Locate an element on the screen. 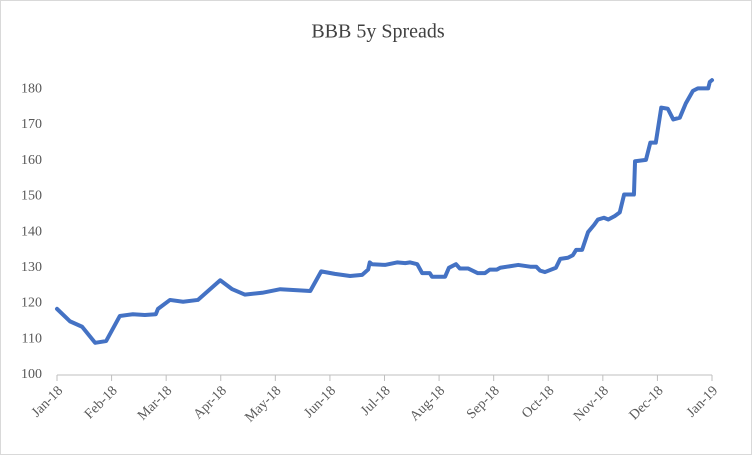 The width and height of the screenshot is (752, 455). y-tick-label: 100 is located at coordinates (31, 374).